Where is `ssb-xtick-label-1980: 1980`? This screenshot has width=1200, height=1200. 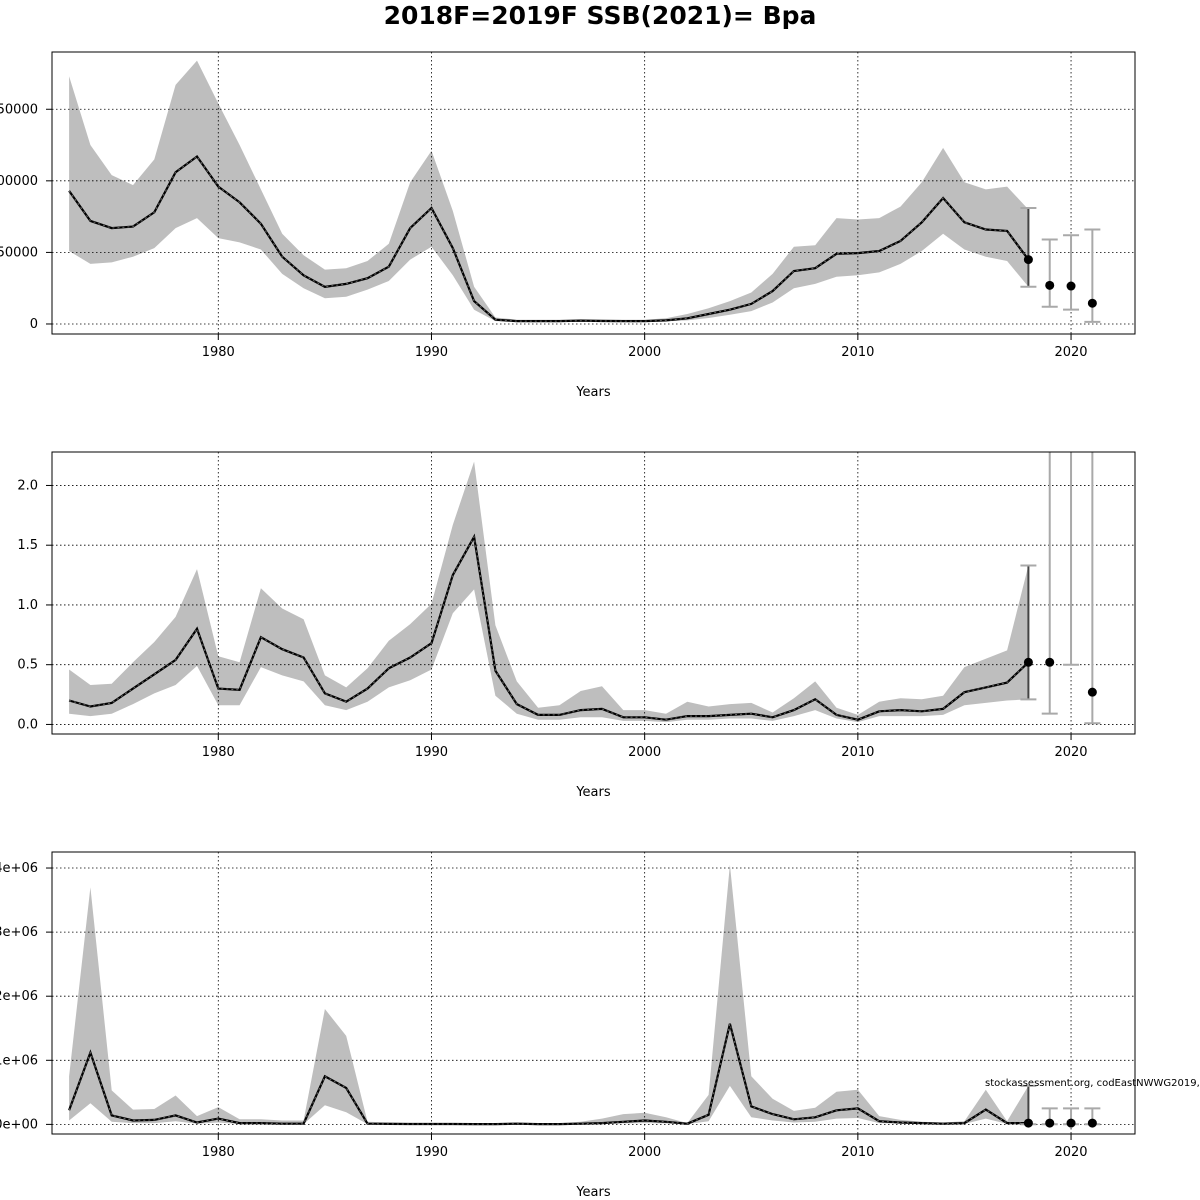
ssb-xtick-label-1980: 1980 is located at coordinates (218, 352).